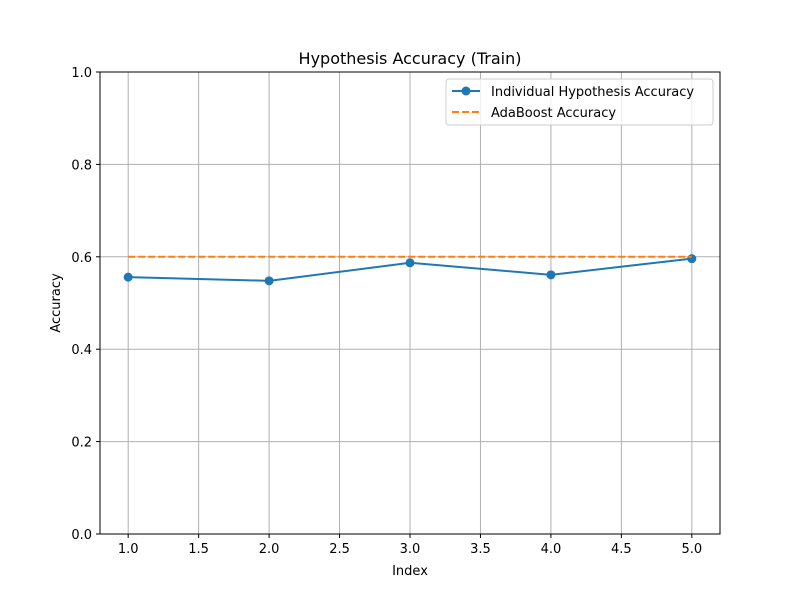 The width and height of the screenshot is (800, 600). What do you see at coordinates (410, 270) in the screenshot?
I see `plot-series` at bounding box center [410, 270].